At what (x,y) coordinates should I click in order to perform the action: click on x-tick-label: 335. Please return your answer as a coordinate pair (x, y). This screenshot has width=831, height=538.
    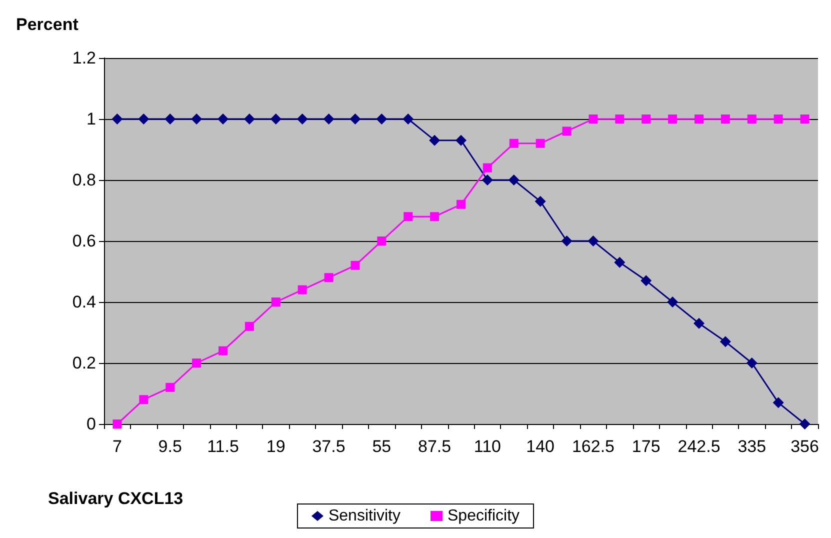
    Looking at the image, I should click on (752, 446).